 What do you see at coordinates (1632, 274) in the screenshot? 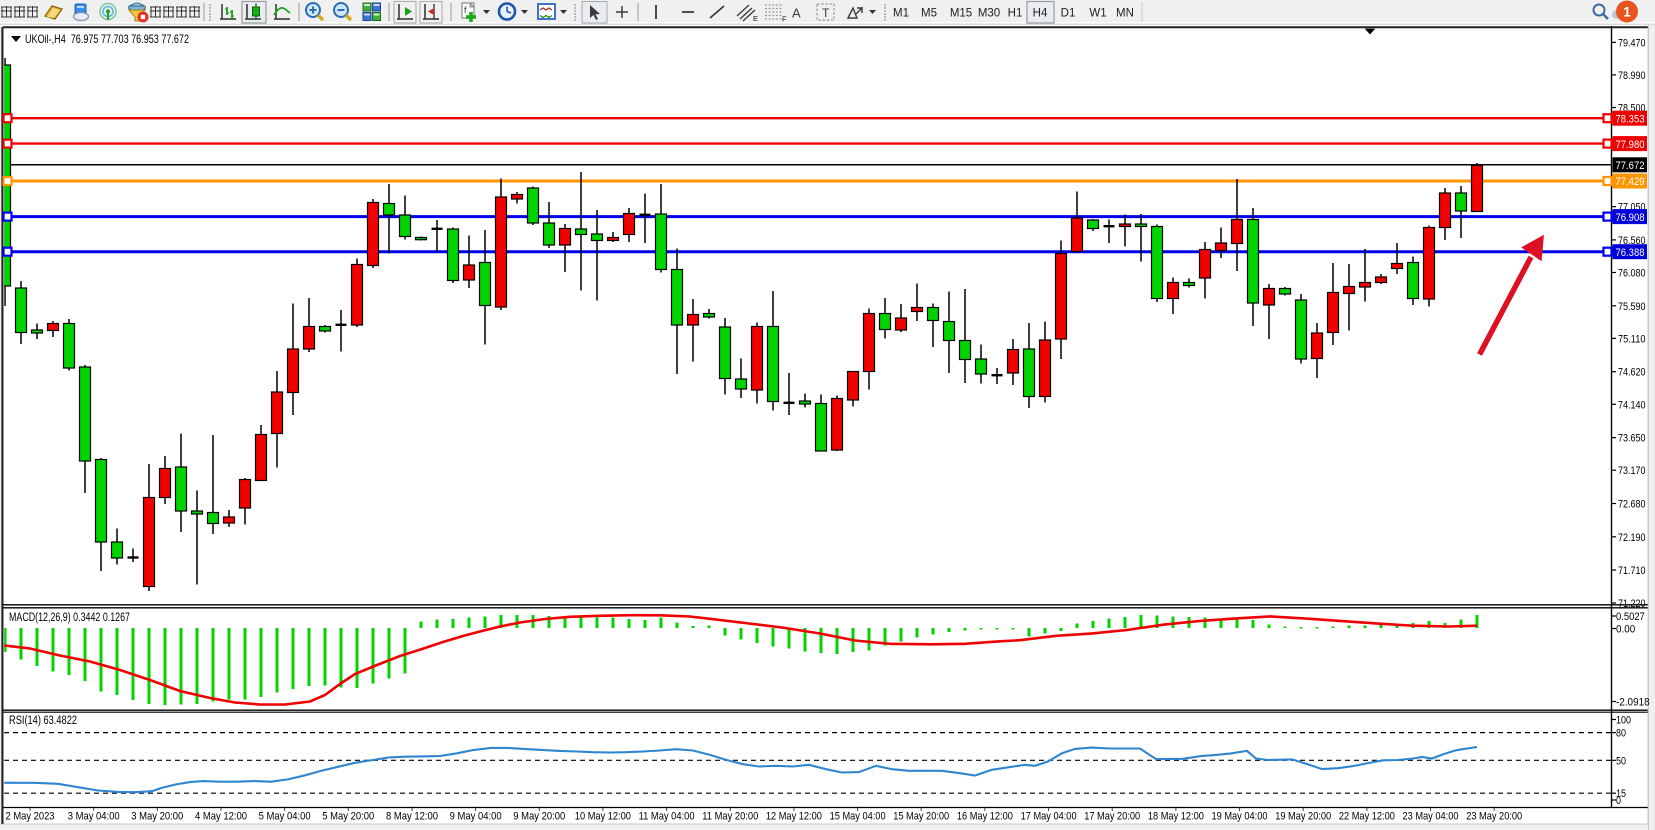
I see `svg-text: 76.080` at bounding box center [1632, 274].